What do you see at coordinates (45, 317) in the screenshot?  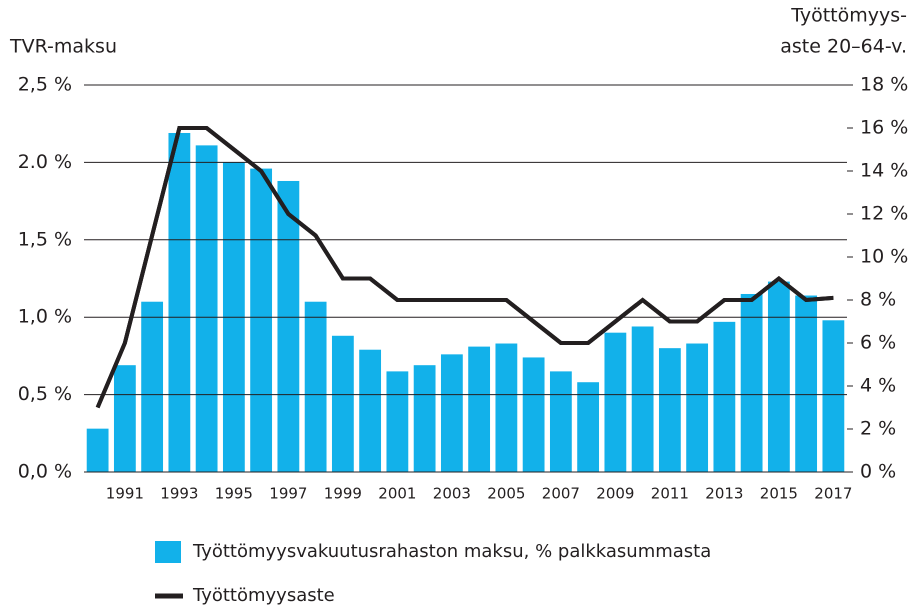 I see `y-tick-label: 1,0 %` at bounding box center [45, 317].